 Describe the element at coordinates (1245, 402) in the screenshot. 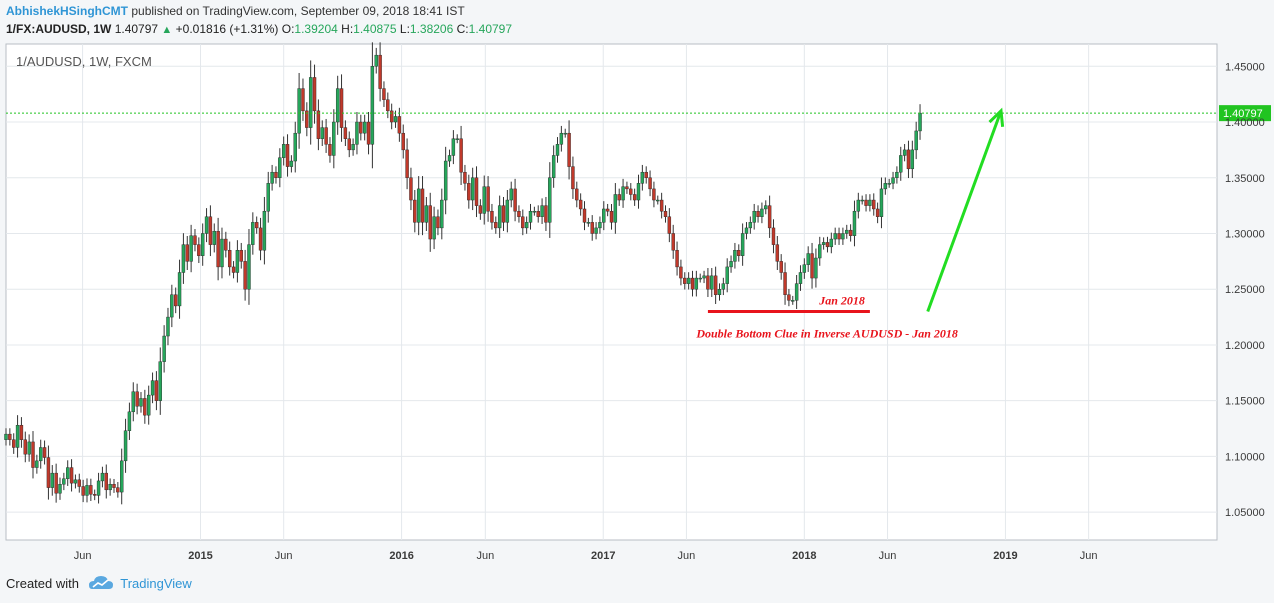

I see `y-tick-label: 1.15000` at that location.